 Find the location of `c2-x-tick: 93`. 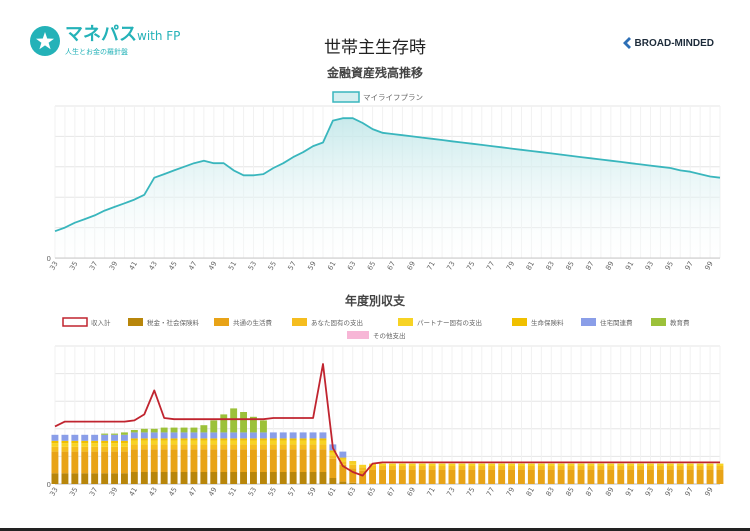

c2-x-tick: 93 is located at coordinates (649, 491).